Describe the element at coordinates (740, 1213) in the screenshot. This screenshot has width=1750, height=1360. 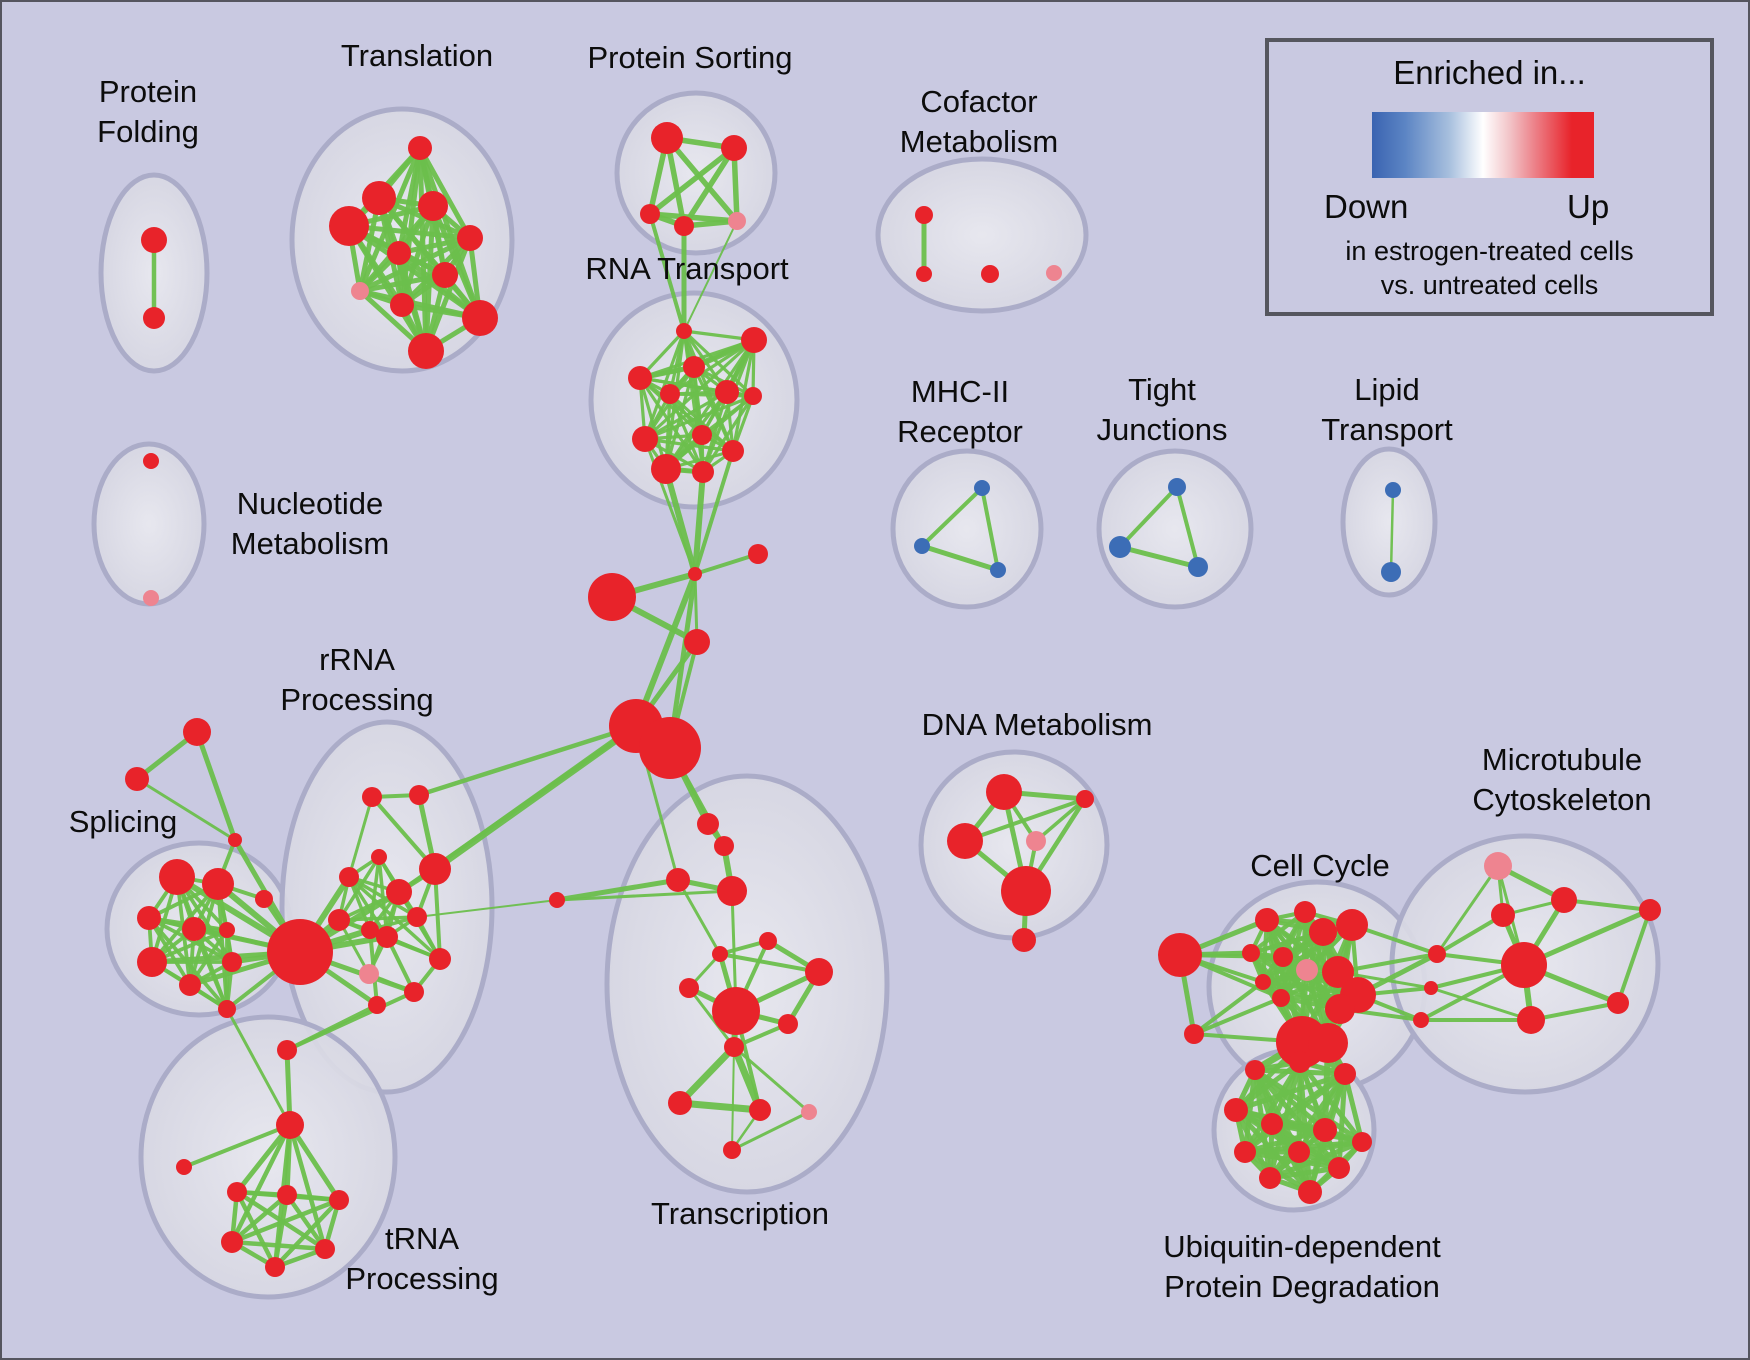
I see `cluster-label-transcription: Transcription` at that location.